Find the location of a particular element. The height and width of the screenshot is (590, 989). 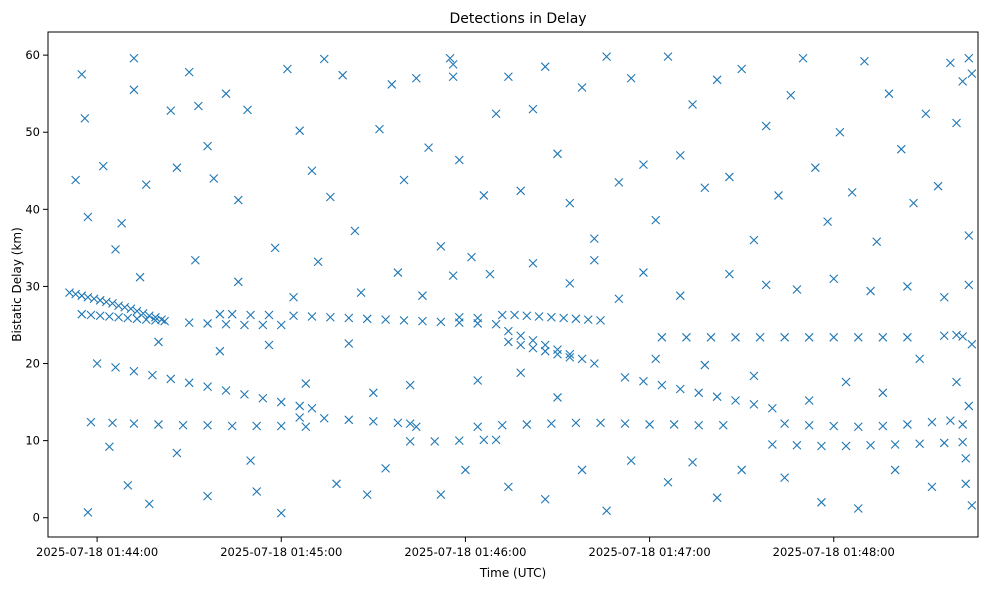

y-axis: 0 10 20 30 40 50 60 is located at coordinates (36, 286).